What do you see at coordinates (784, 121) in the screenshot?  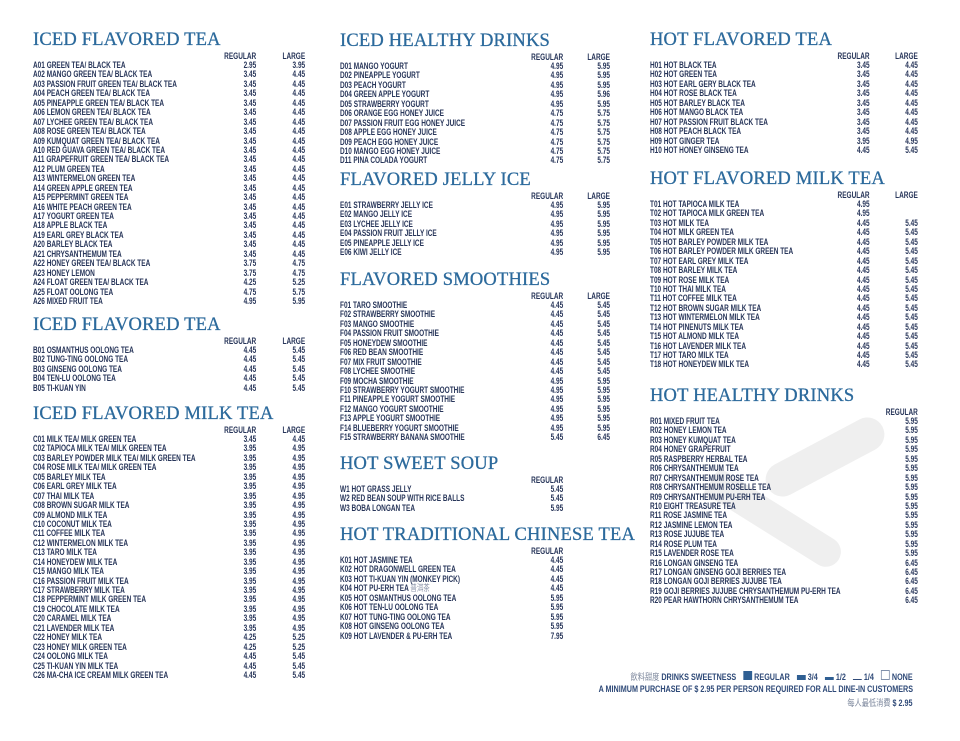 I see `menu-item: H07 HOT PASSION FRUIT BLACK TEA 3.45 4.45` at bounding box center [784, 121].